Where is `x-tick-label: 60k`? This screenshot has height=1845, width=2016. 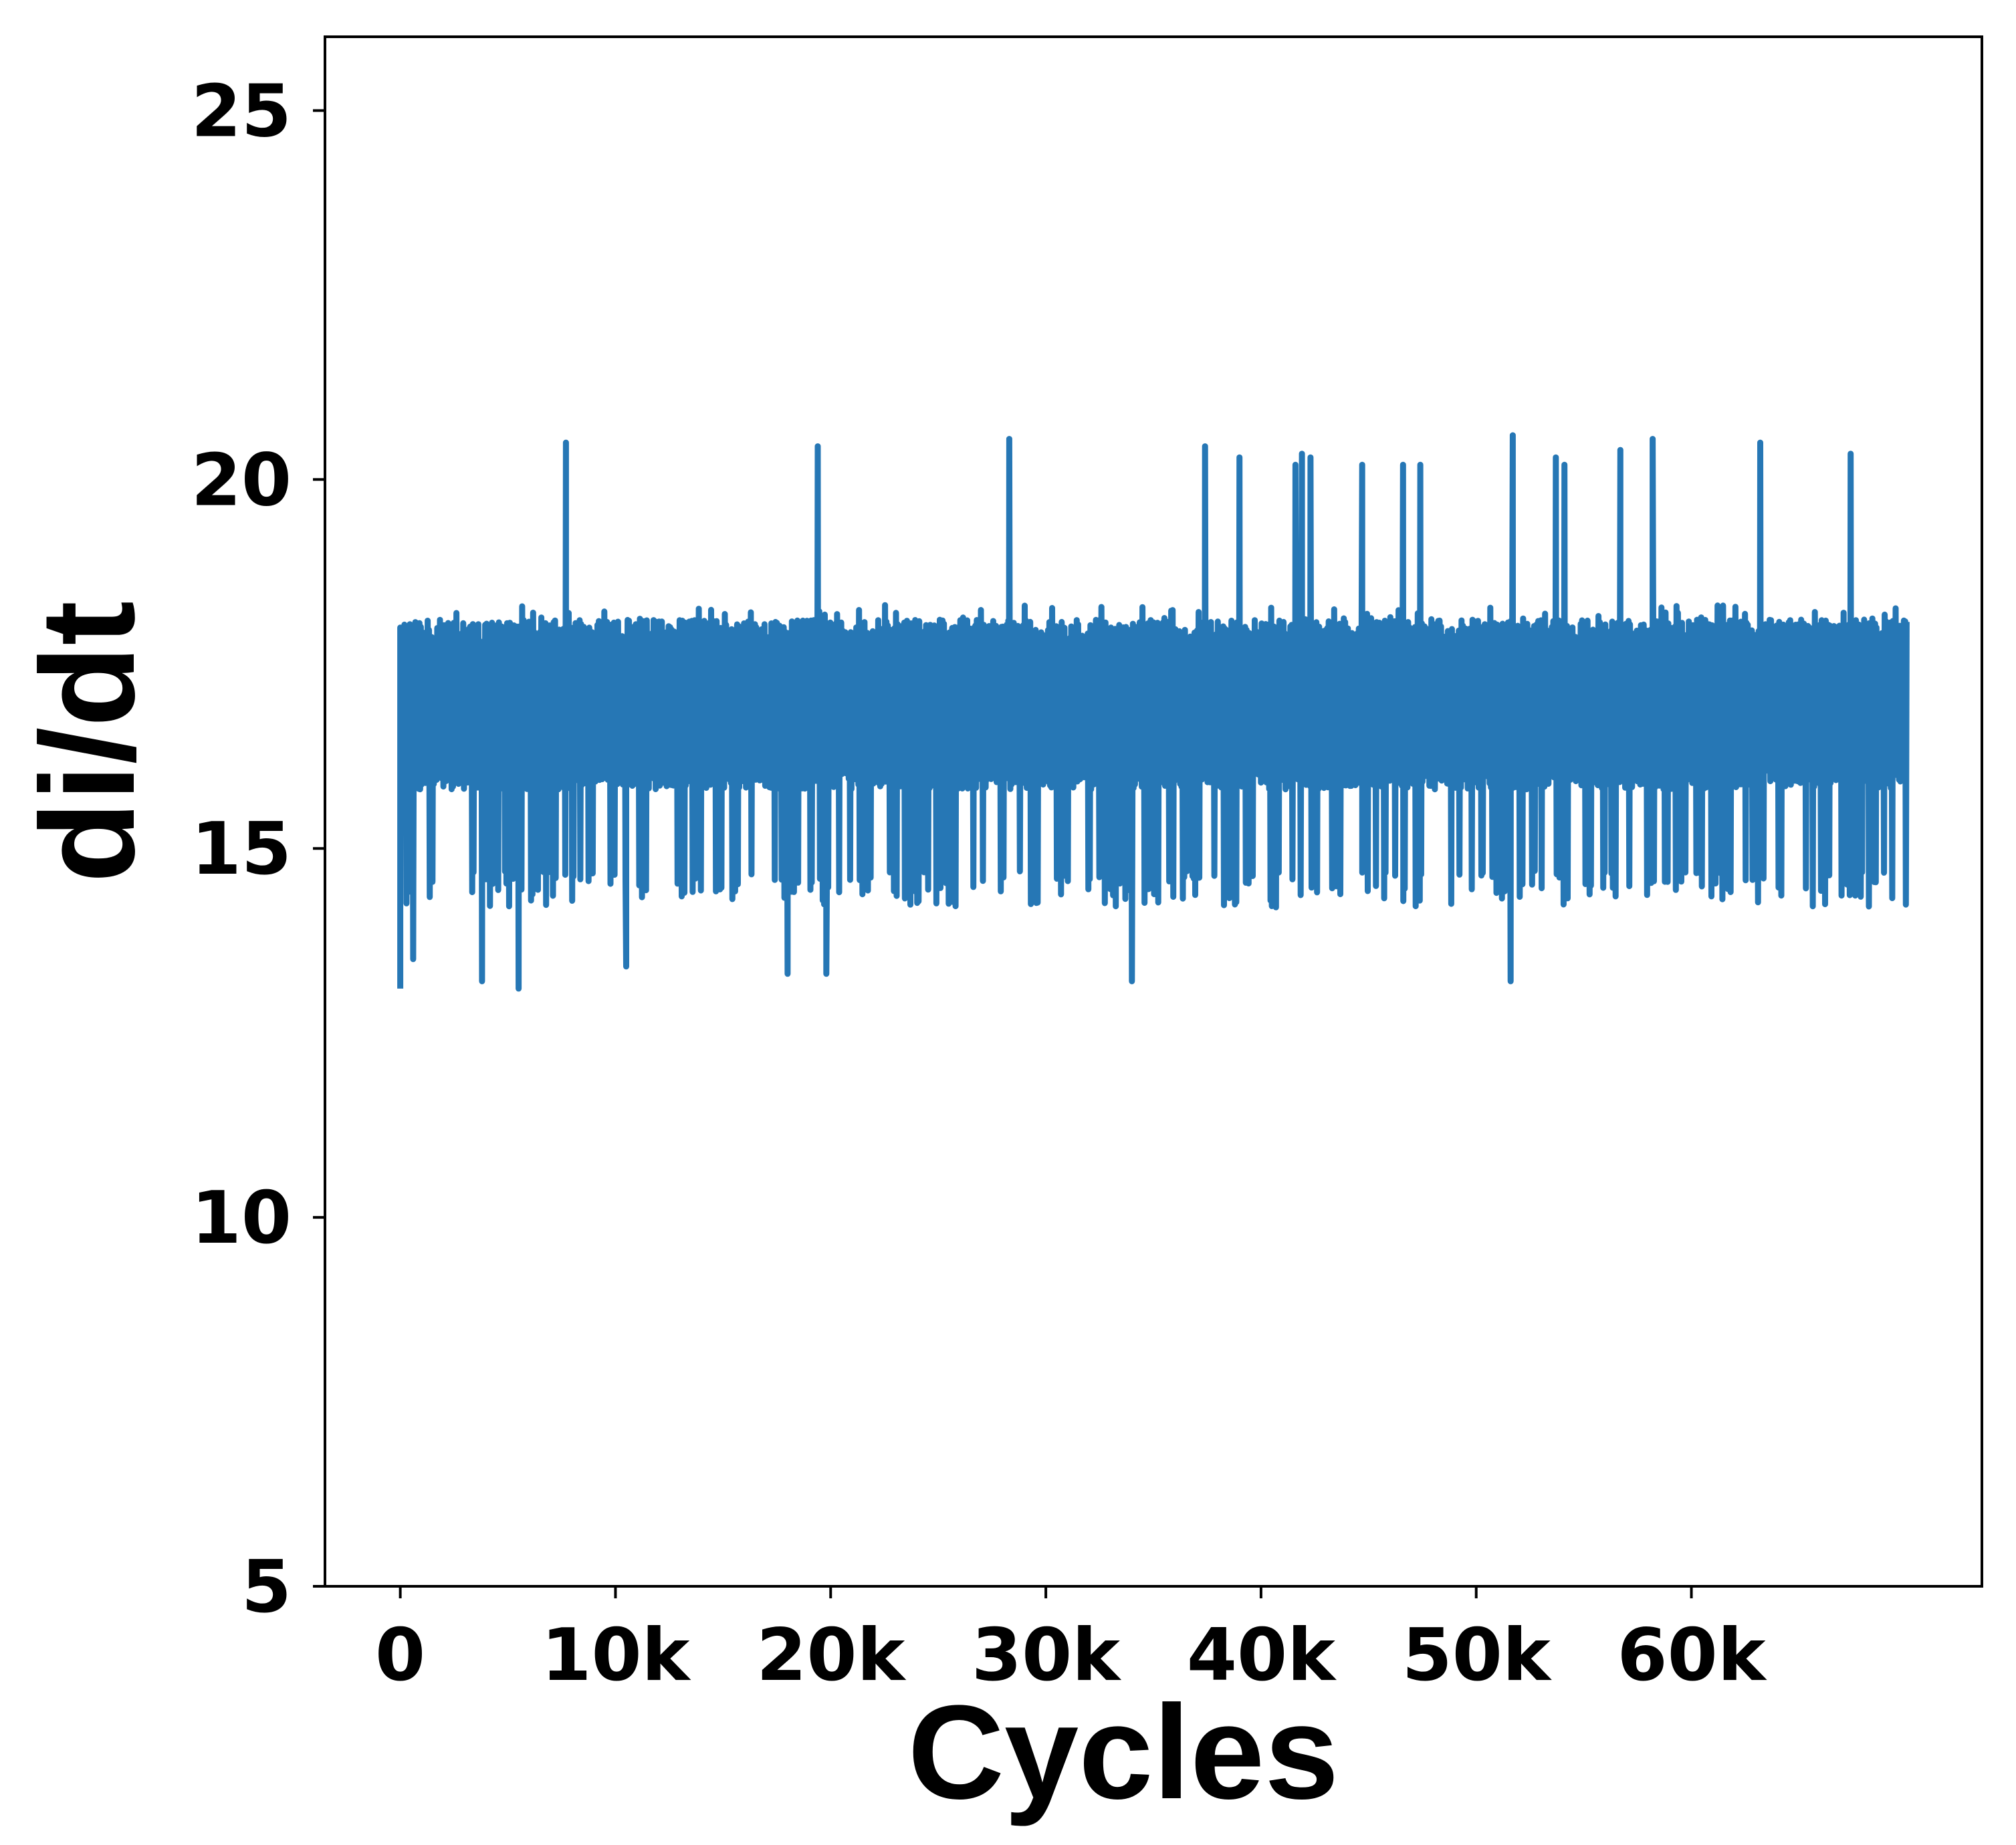 x-tick-label: 60k is located at coordinates (1692, 1655).